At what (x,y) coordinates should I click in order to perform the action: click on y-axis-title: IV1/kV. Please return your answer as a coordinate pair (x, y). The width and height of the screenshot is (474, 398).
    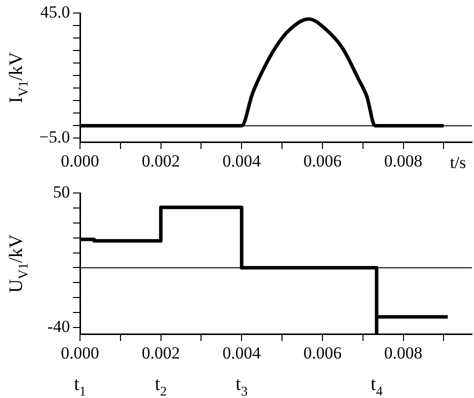
    Looking at the image, I should click on (18, 78).